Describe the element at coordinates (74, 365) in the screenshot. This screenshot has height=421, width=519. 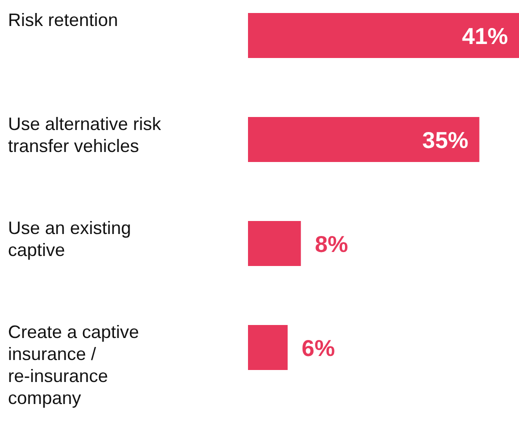
I see `y-tick-label: Create a captive insurance / re-insurance company` at that location.